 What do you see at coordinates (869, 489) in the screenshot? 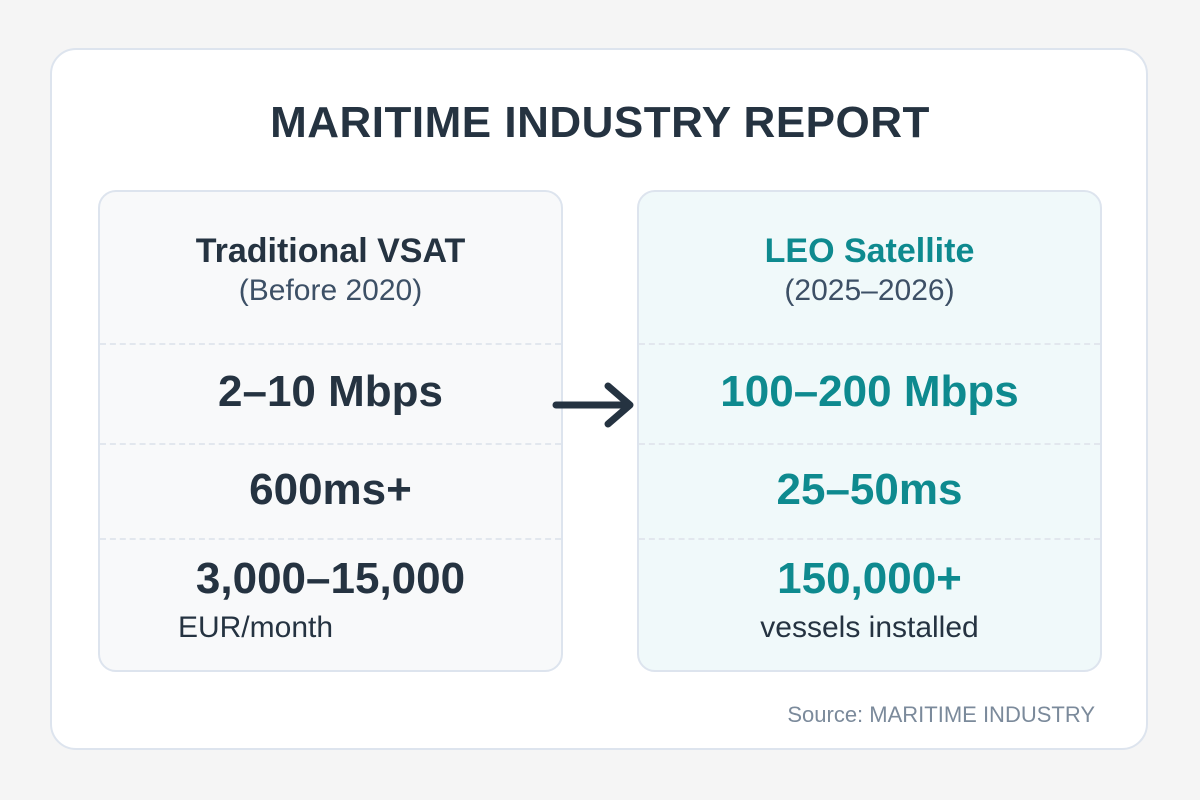
I see `latency-value: 25–50ms` at bounding box center [869, 489].